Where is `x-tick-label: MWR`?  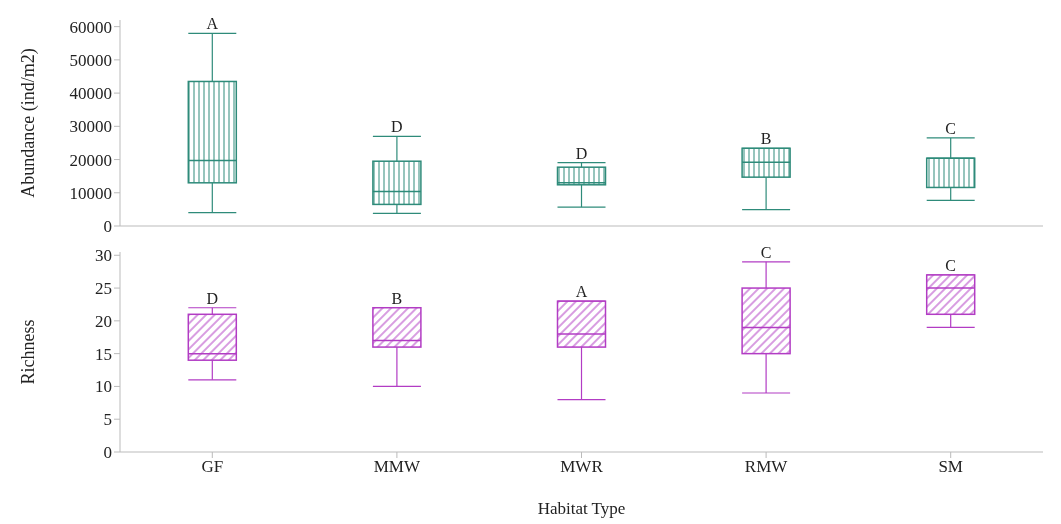 x-tick-label: MWR is located at coordinates (582, 467).